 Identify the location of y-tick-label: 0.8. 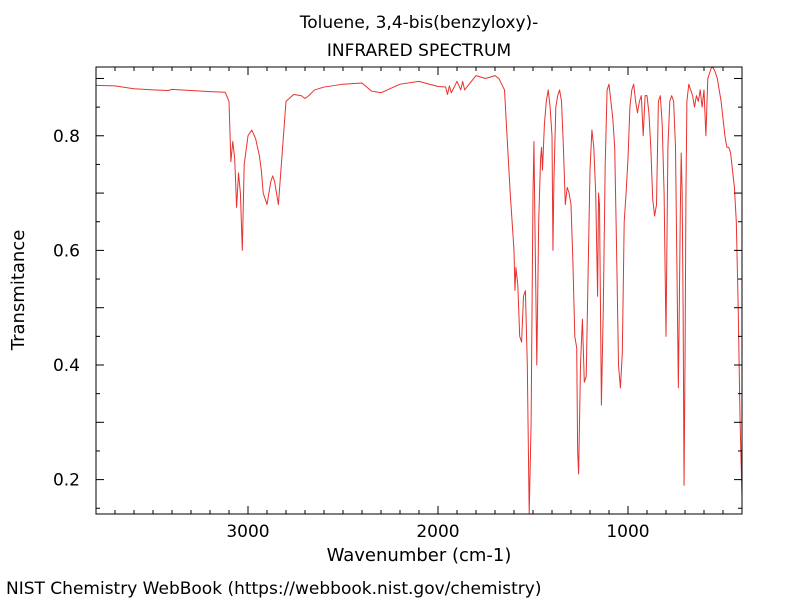
(66, 137).